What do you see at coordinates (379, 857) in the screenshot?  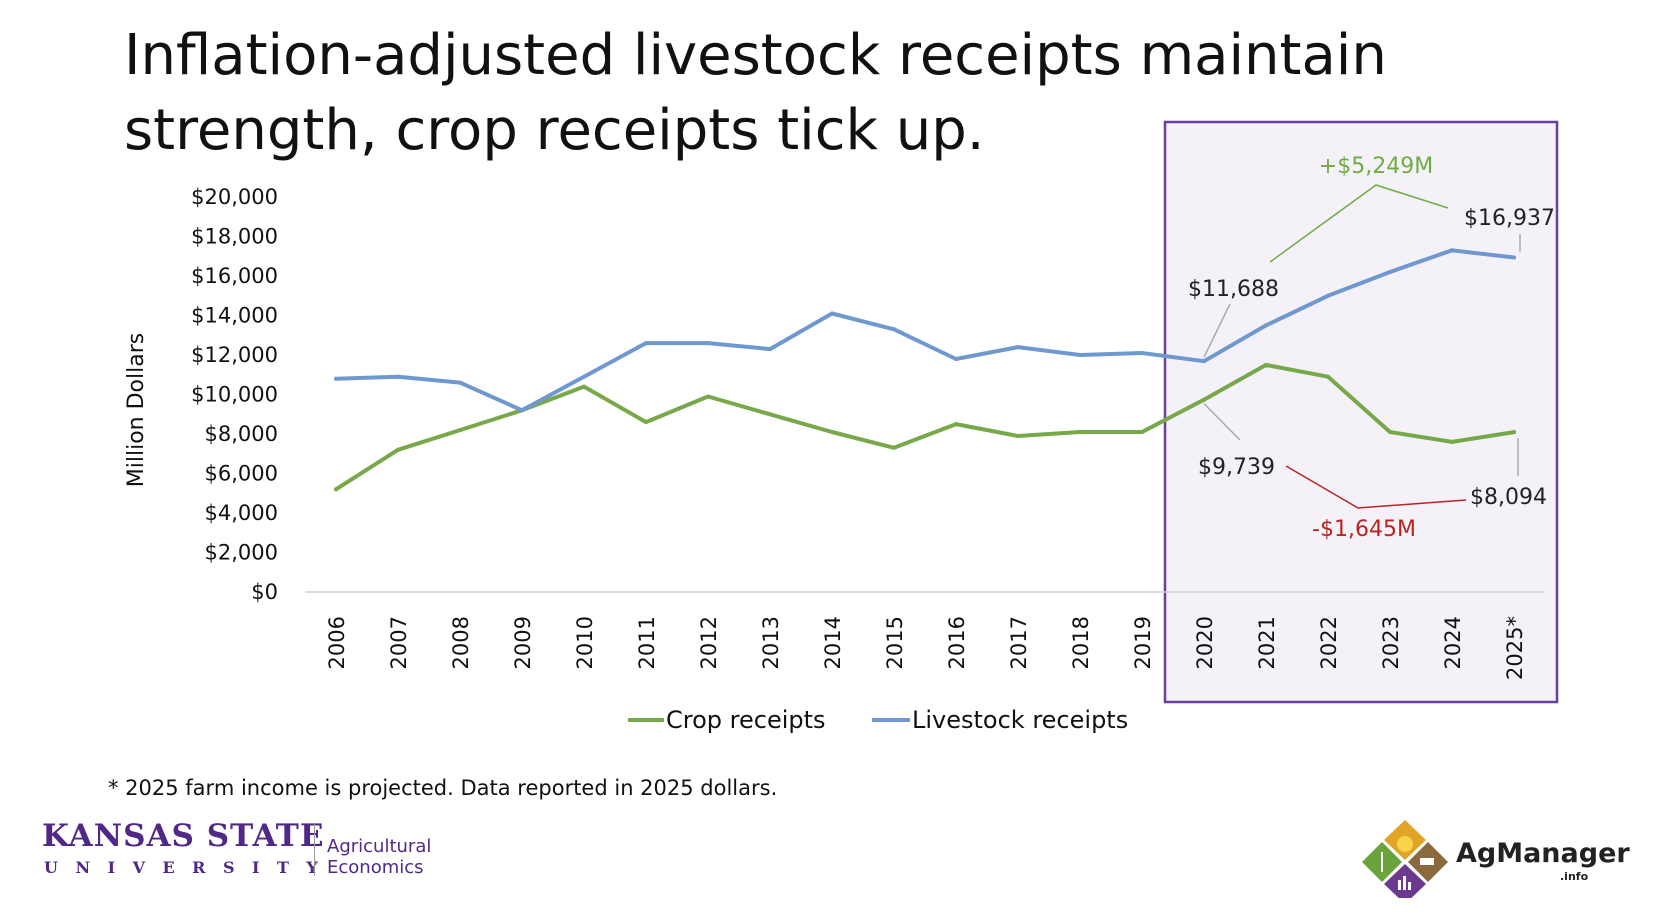 I see `ksu-department: Agricultural Economics` at bounding box center [379, 857].